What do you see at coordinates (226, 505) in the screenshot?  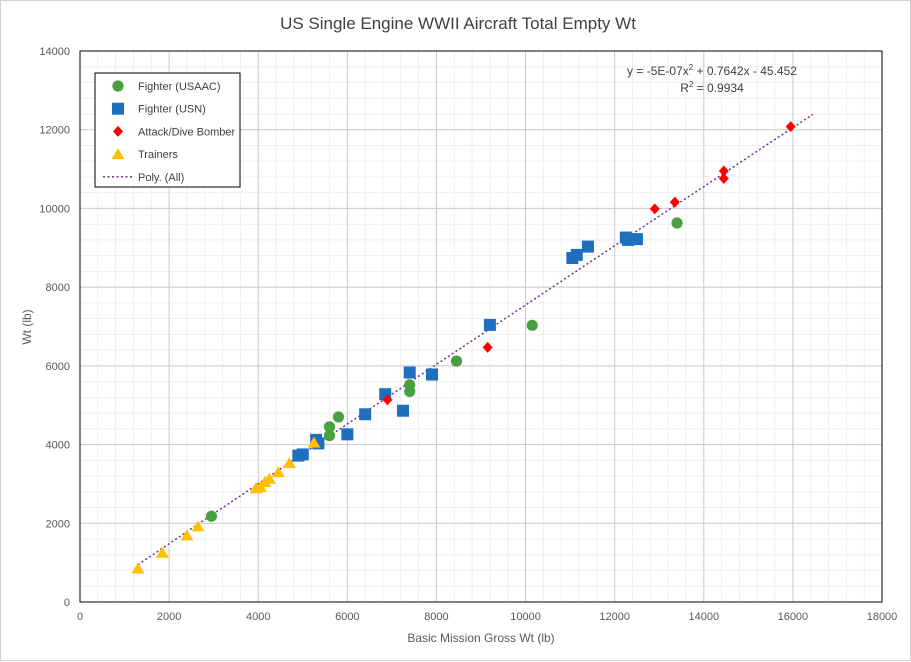 I see `series-trainers` at bounding box center [226, 505].